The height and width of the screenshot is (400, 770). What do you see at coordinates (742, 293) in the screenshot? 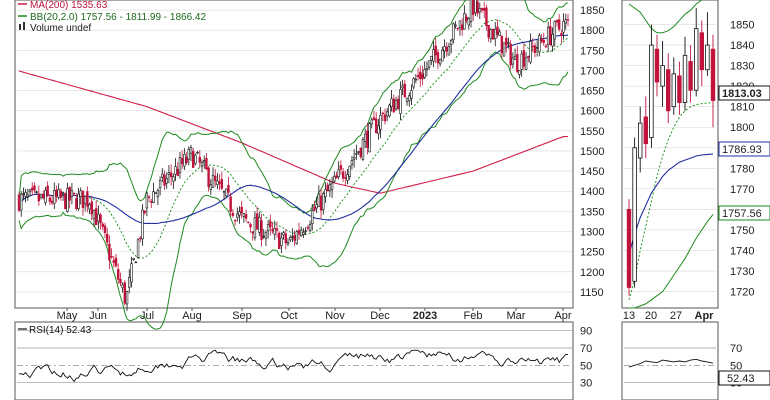
I see `zoom-y-tick-label: 1720` at bounding box center [742, 293].